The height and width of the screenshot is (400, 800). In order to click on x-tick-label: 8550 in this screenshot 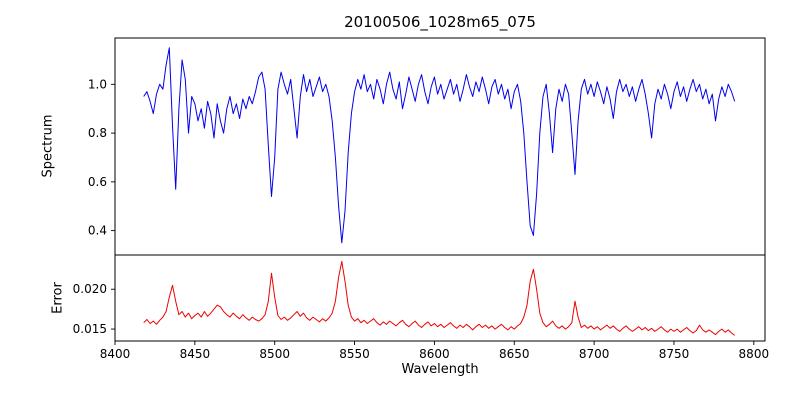, I will do `click(354, 354)`.